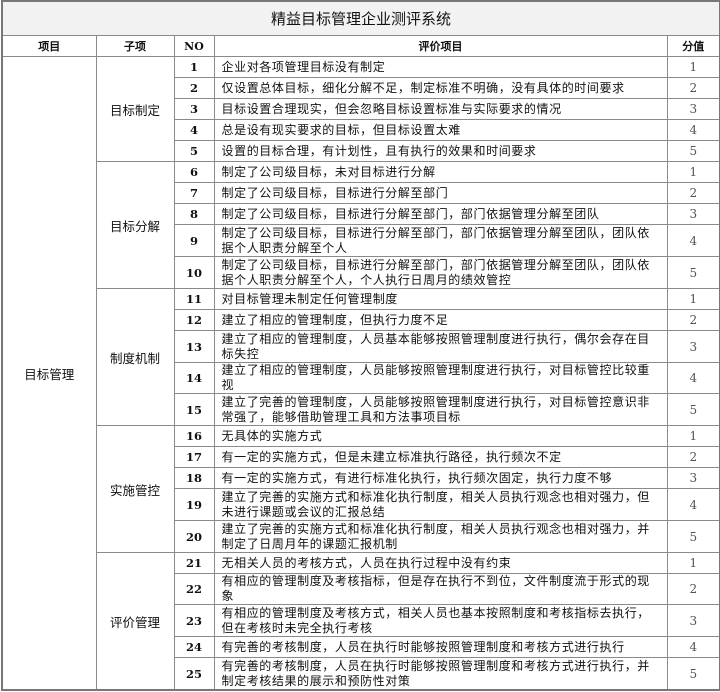 This screenshot has width=720, height=692. I want to click on row-number: 24, so click(194, 647).